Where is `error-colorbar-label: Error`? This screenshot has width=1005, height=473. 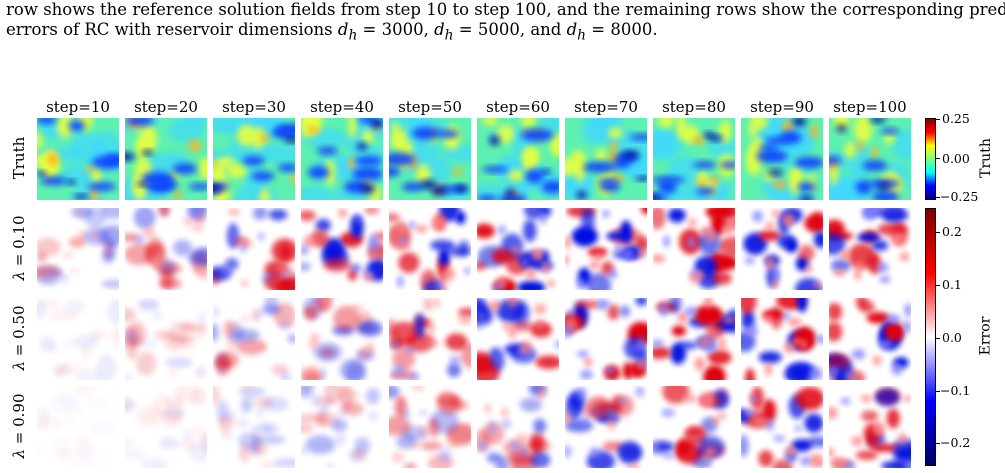 error-colorbar-label: Error is located at coordinates (985, 336).